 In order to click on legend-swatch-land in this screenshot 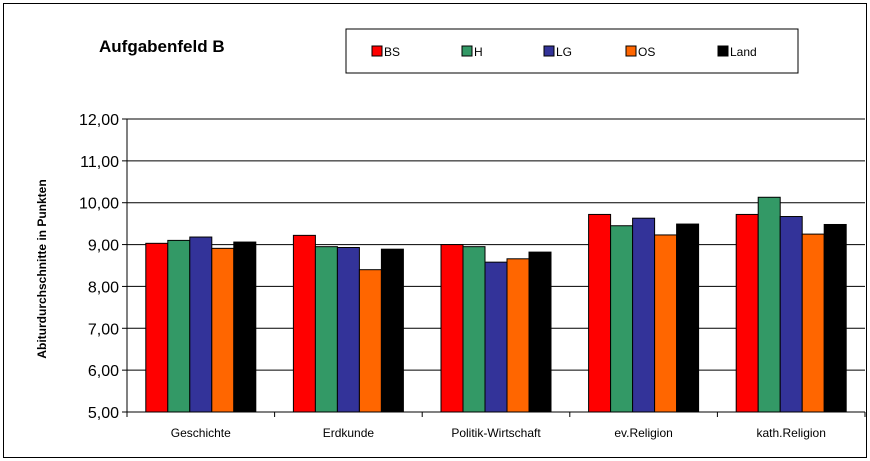, I will do `click(723, 51)`.